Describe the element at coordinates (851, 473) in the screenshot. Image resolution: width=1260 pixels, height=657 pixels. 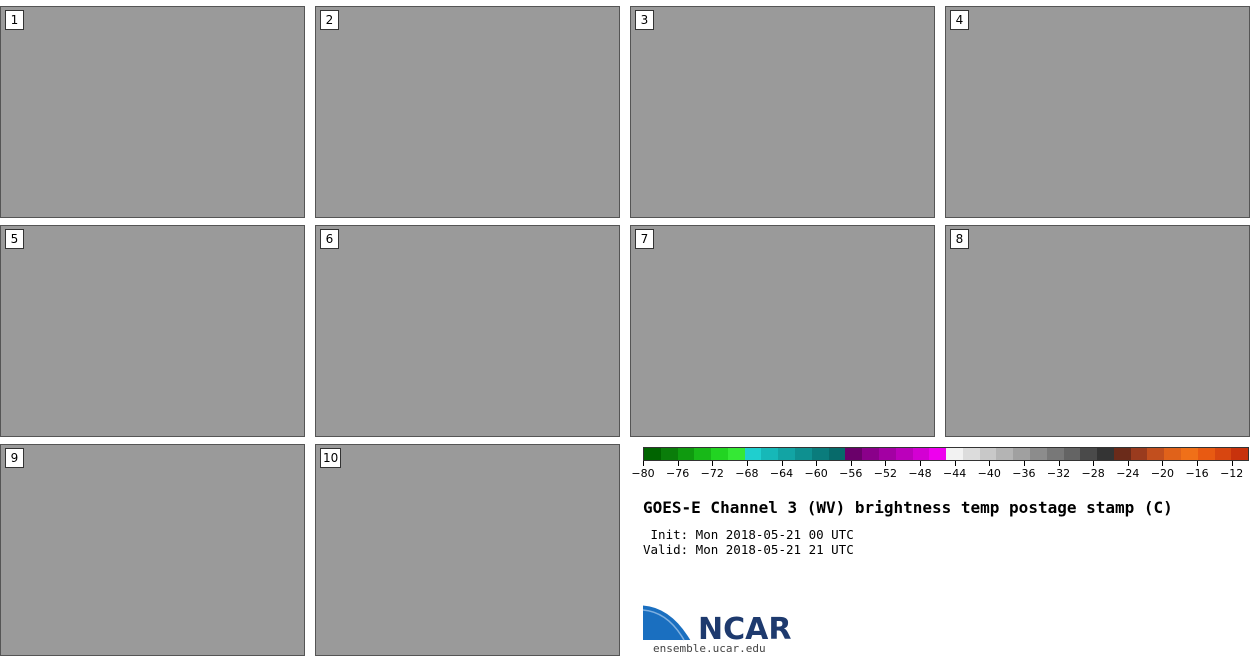
I see `colorbar-tick-label: −56` at that location.